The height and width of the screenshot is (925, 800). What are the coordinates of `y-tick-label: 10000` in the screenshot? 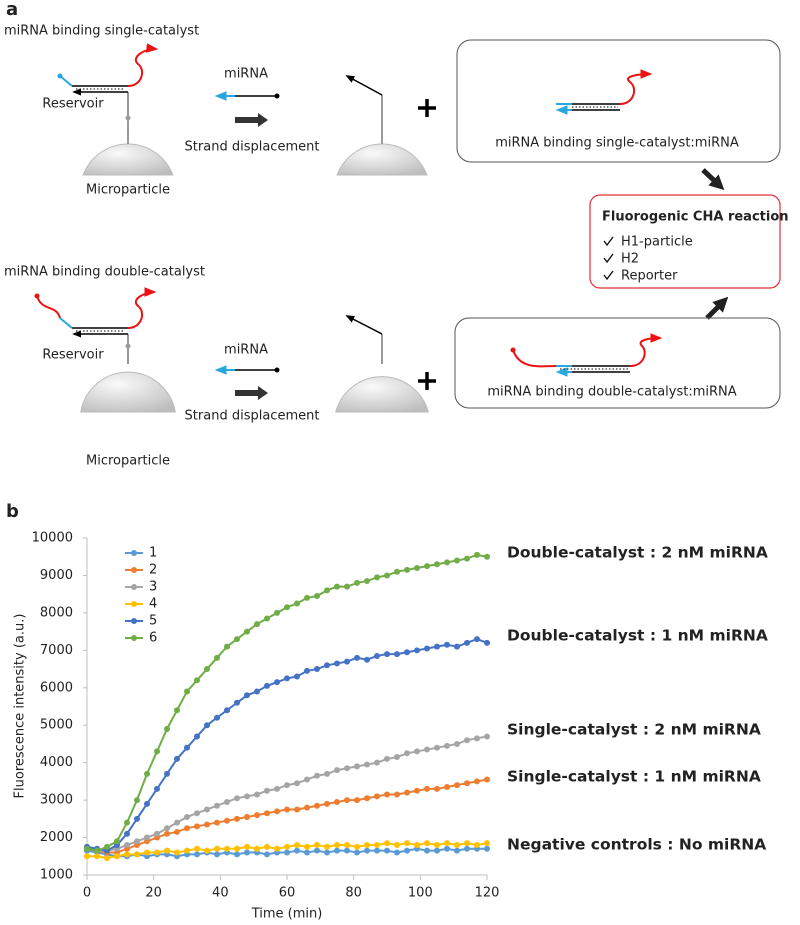 It's located at (52, 538).